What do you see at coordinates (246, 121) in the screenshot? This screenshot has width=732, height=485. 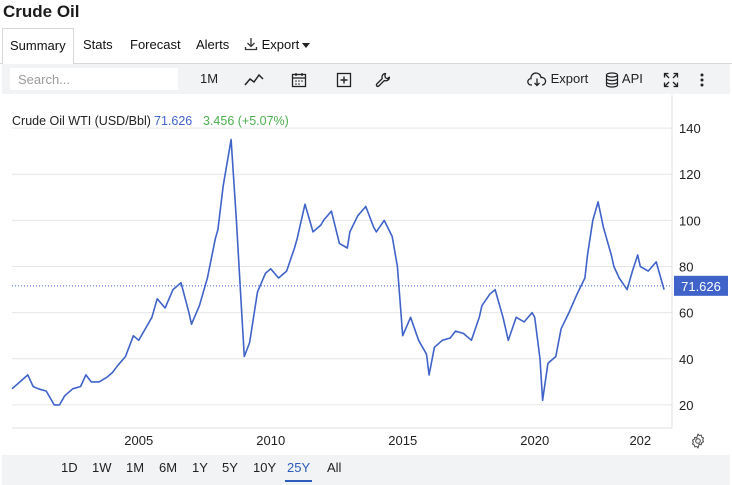 I see `legend-change: 3.456 (+5.07%)` at bounding box center [246, 121].